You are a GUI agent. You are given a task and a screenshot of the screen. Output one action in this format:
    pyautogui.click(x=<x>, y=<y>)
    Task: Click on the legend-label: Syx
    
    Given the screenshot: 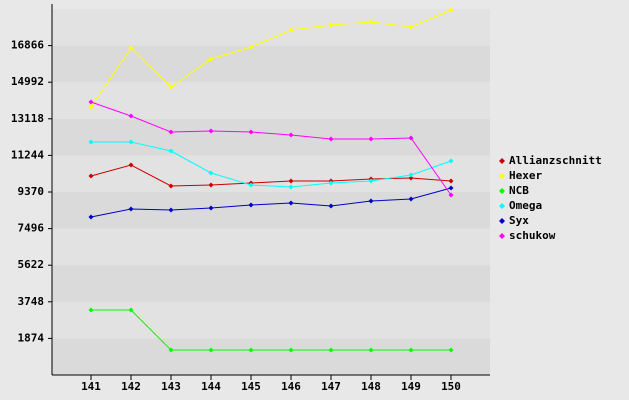 What is the action you would take?
    pyautogui.click(x=519, y=220)
    